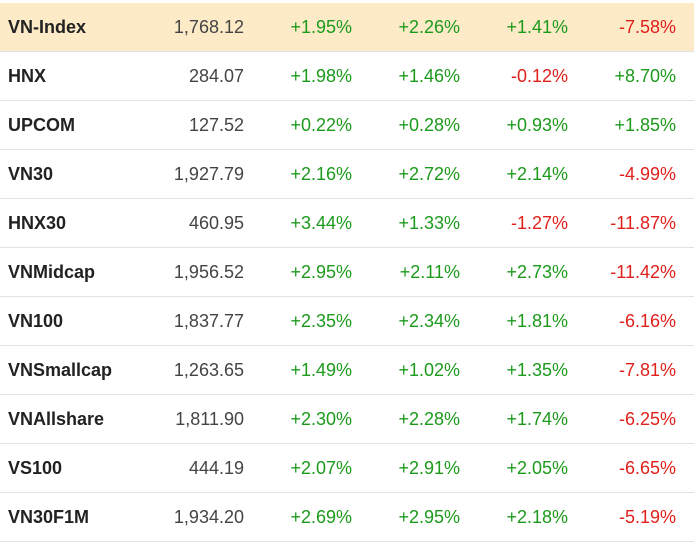 The height and width of the screenshot is (544, 694). Describe the element at coordinates (631, 517) in the screenshot. I see `index-change: -5.19%` at that location.